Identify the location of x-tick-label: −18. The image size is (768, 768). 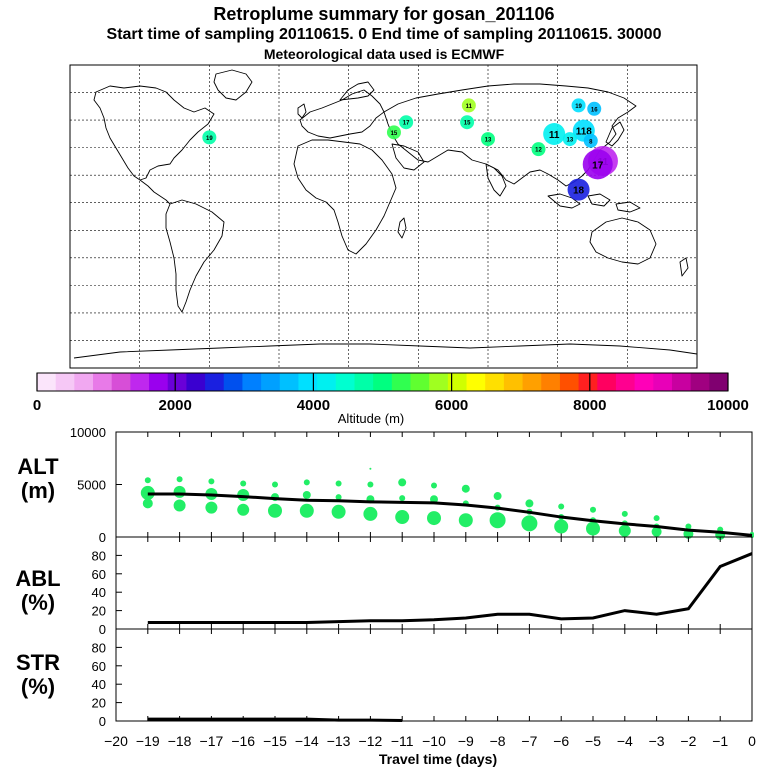
(180, 741).